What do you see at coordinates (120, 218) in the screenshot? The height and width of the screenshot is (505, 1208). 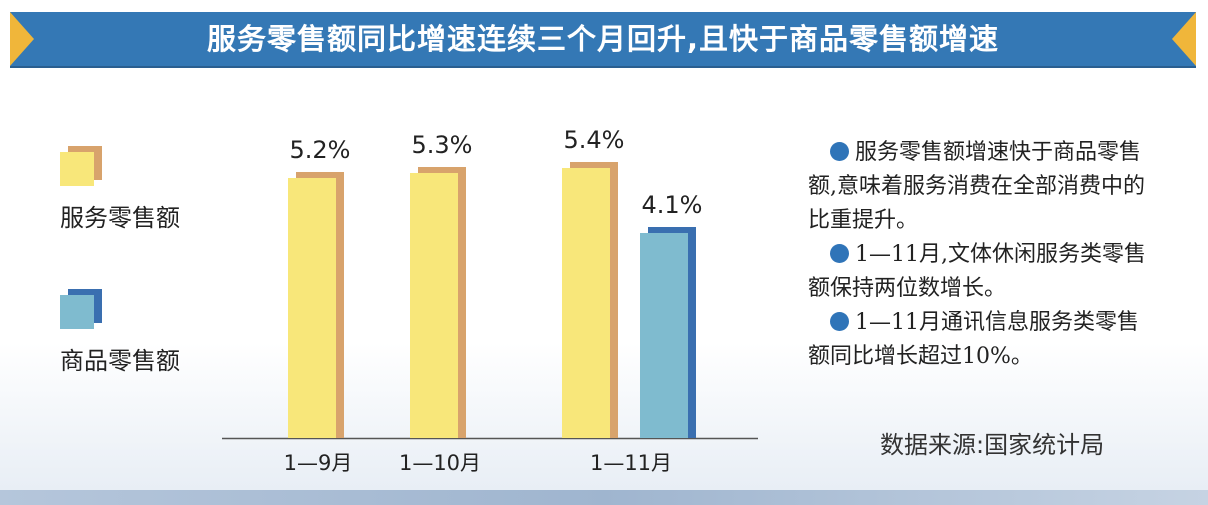 I see `legend-label-services: 服务零售额` at bounding box center [120, 218].